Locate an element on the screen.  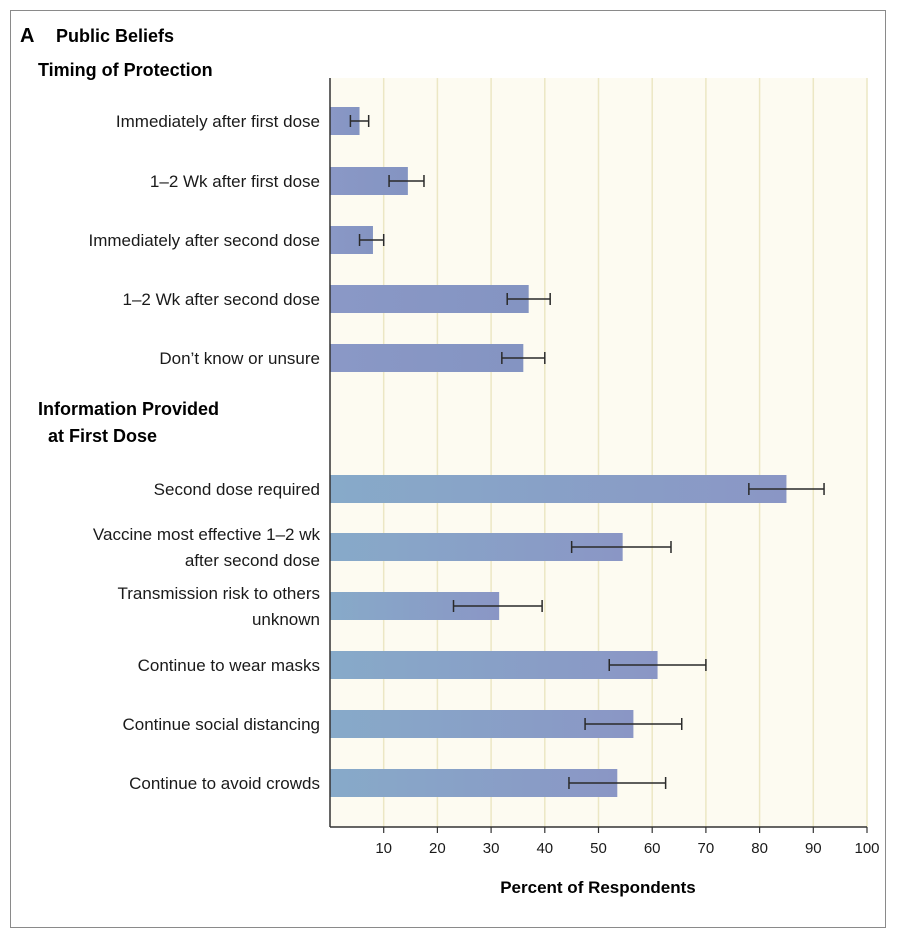
x-tick-label: 70 is located at coordinates (706, 848).